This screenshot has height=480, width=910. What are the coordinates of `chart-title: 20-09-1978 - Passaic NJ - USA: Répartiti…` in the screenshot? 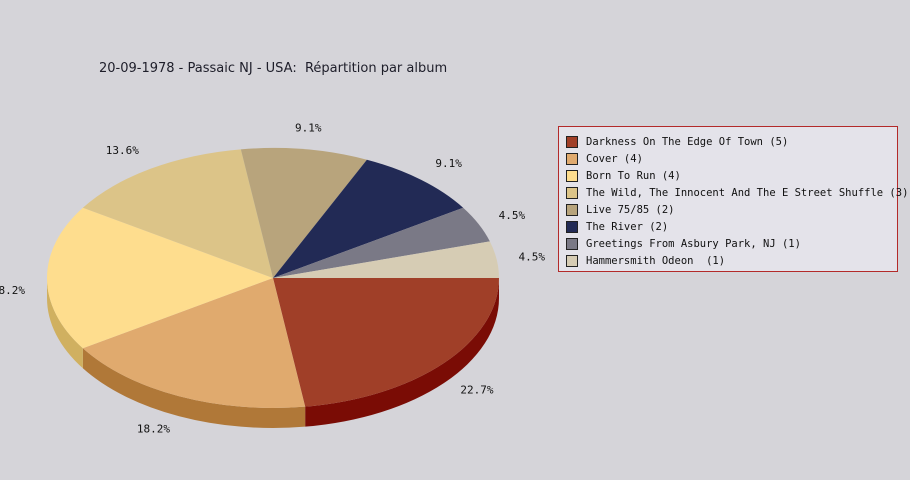 It's located at (273, 68).